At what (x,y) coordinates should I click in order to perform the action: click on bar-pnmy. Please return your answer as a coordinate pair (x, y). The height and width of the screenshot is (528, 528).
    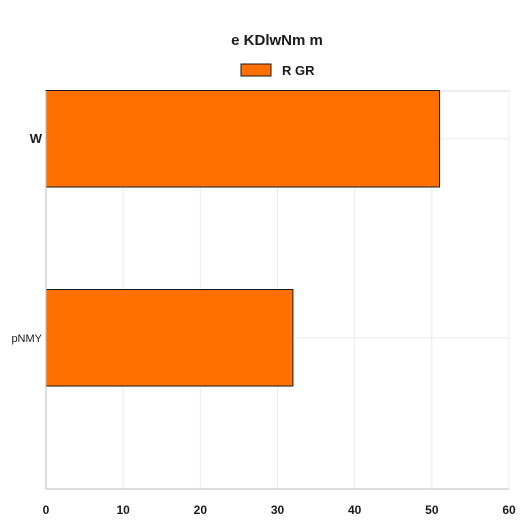
    Looking at the image, I should click on (169, 338).